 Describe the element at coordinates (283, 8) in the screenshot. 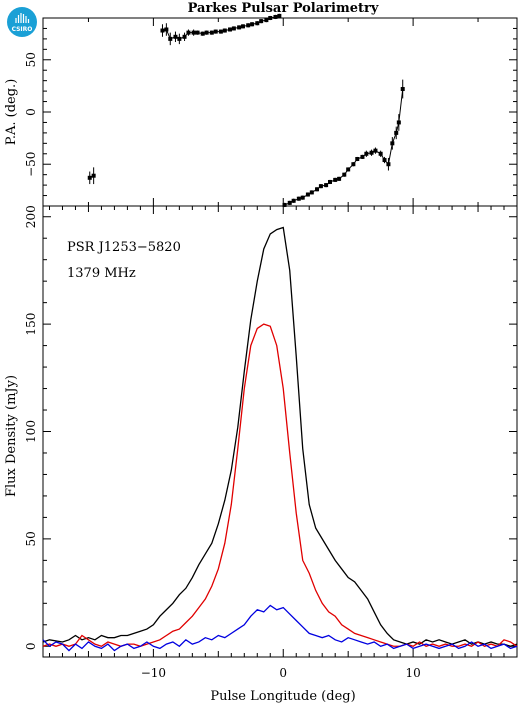

I see `chart-title: Parkes Pulsar Polarimetry` at that location.